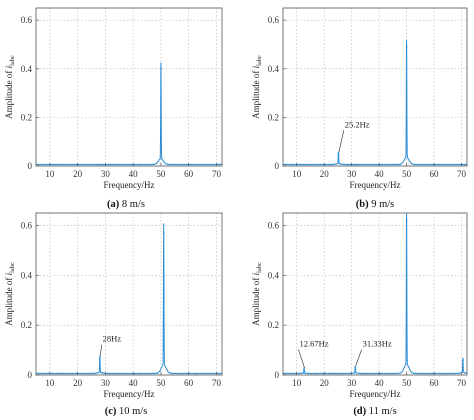 This screenshot has height=420, width=474. I want to click on caption-id: (d), so click(359, 411).